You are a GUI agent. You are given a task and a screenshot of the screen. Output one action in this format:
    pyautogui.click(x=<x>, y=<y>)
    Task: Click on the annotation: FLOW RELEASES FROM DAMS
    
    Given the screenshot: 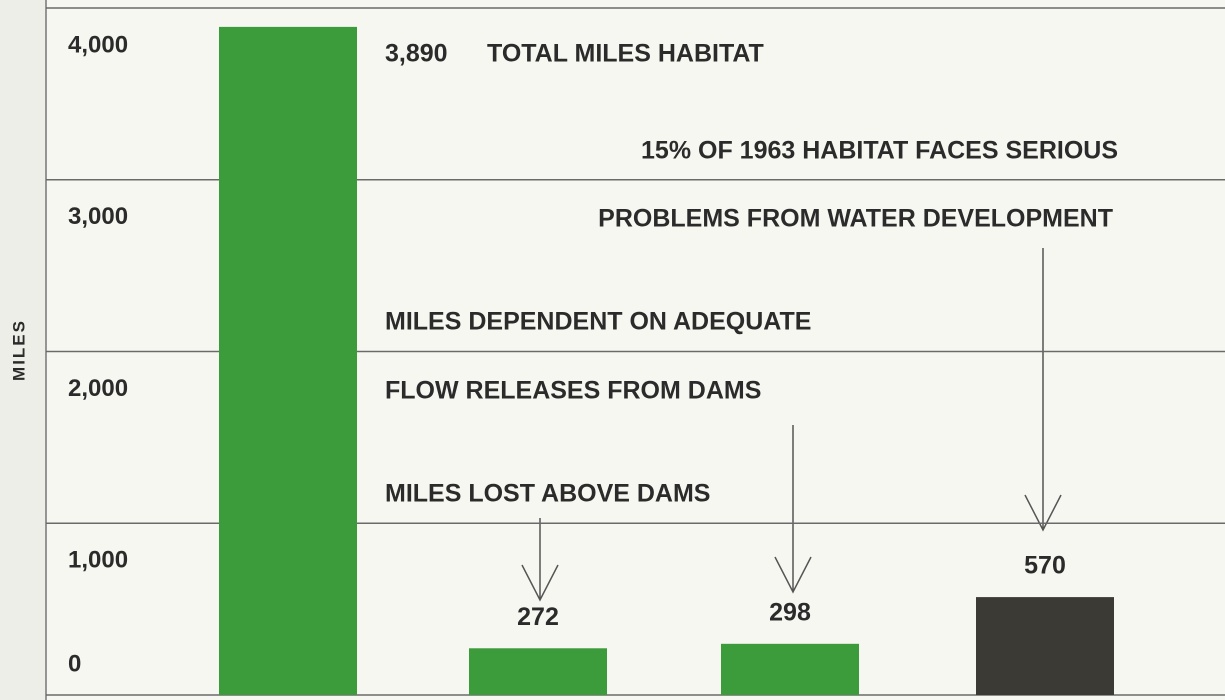 What is the action you would take?
    pyautogui.click(x=573, y=391)
    